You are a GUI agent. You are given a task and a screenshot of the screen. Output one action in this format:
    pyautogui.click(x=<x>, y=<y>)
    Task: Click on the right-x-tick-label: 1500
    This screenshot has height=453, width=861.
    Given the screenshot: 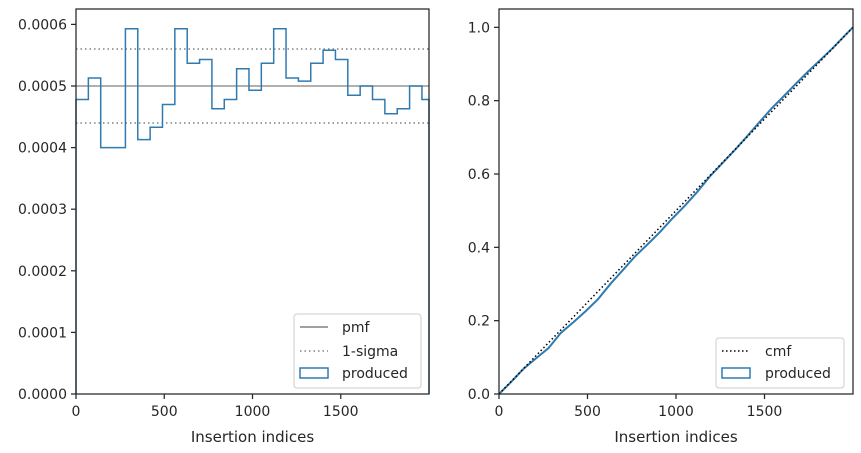 What is the action you would take?
    pyautogui.click(x=765, y=412)
    